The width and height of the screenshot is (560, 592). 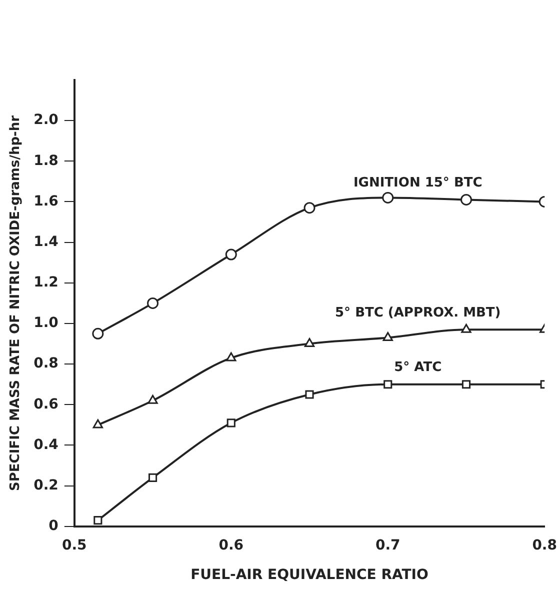 What do you see at coordinates (231, 545) in the screenshot?
I see `x-tick-label: 0.6` at bounding box center [231, 545].